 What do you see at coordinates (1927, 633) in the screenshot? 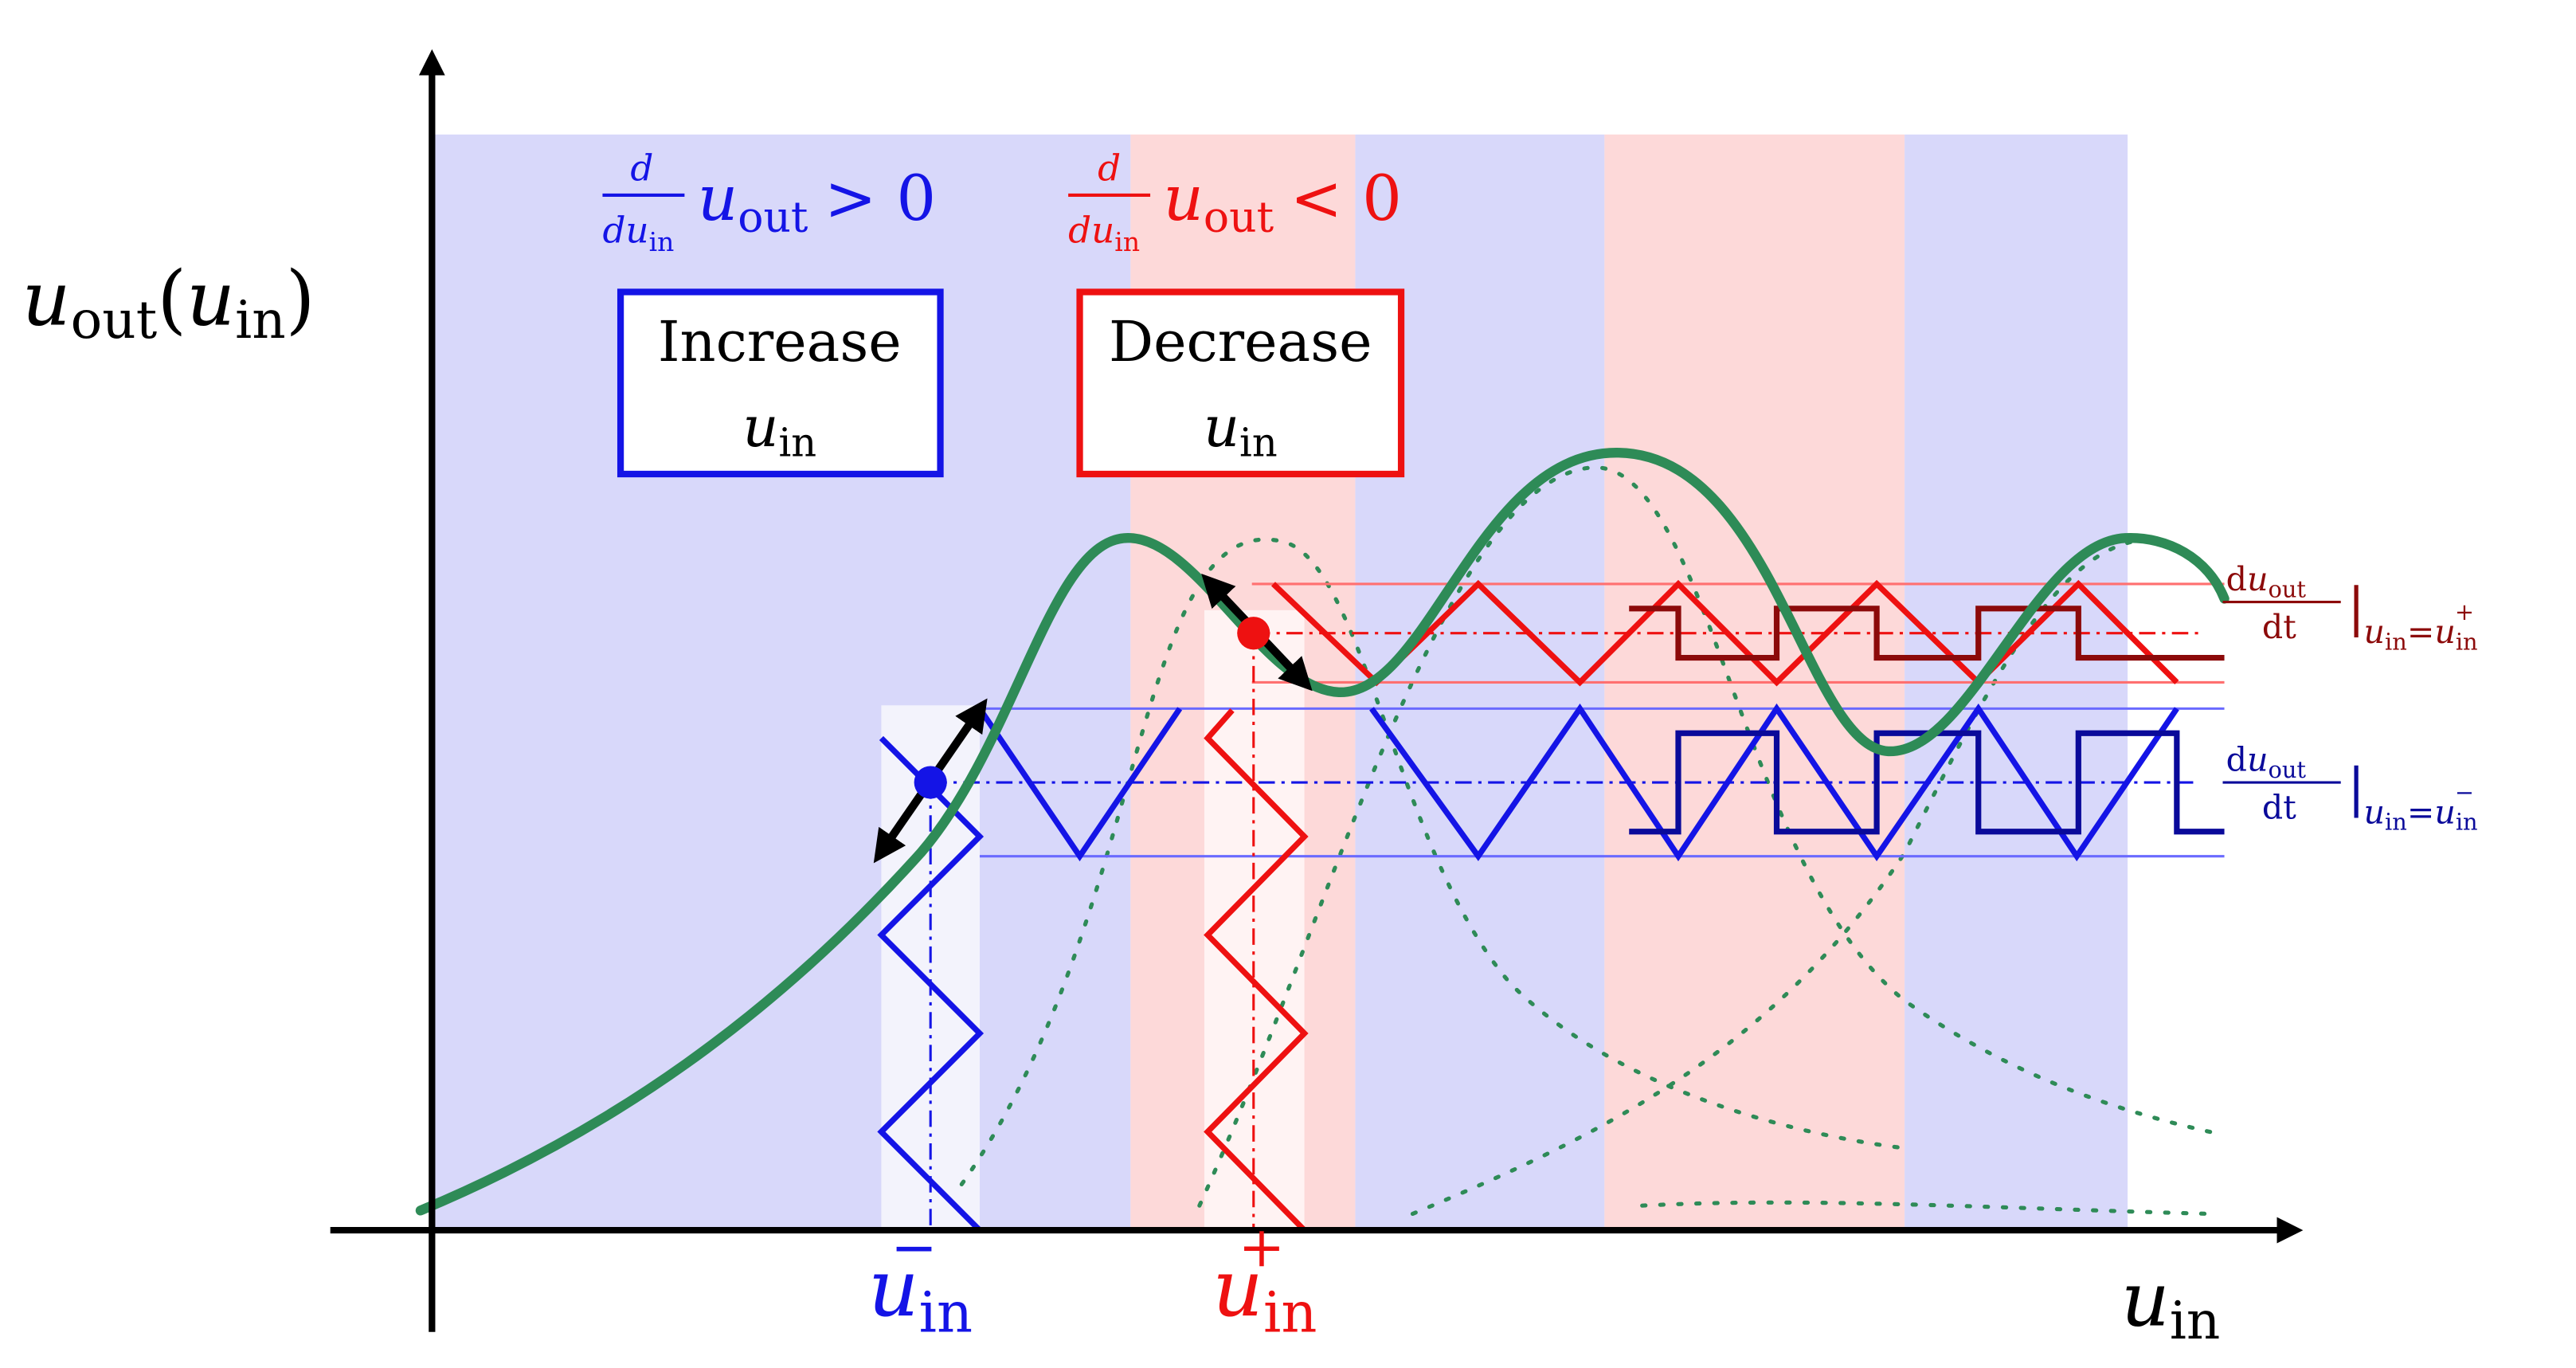
I see `square-wave-plus` at bounding box center [1927, 633].